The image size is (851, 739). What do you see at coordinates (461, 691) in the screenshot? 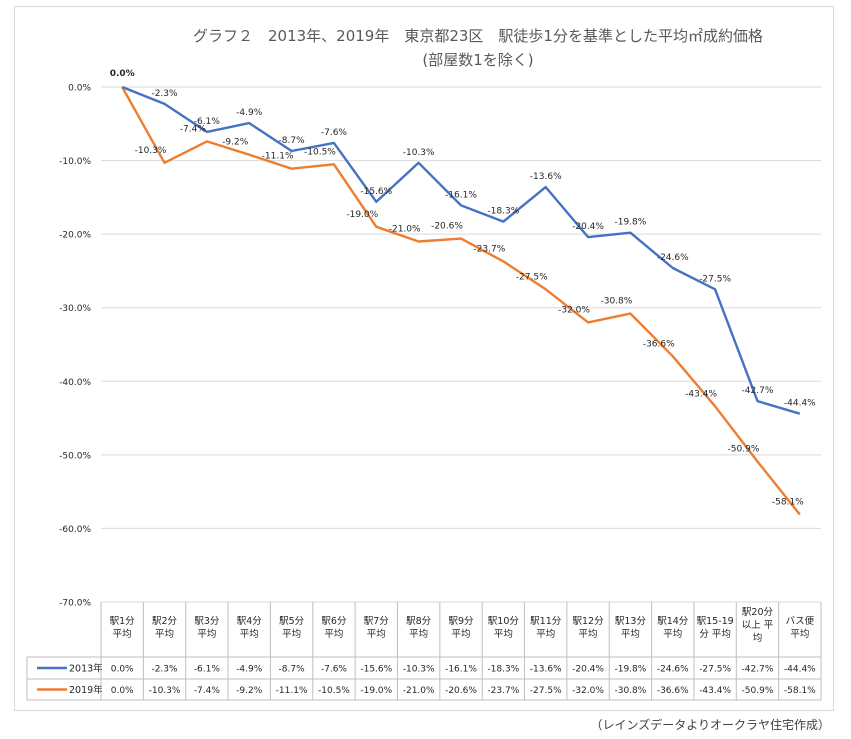
I see `table-cell: -20.6%` at bounding box center [461, 691].